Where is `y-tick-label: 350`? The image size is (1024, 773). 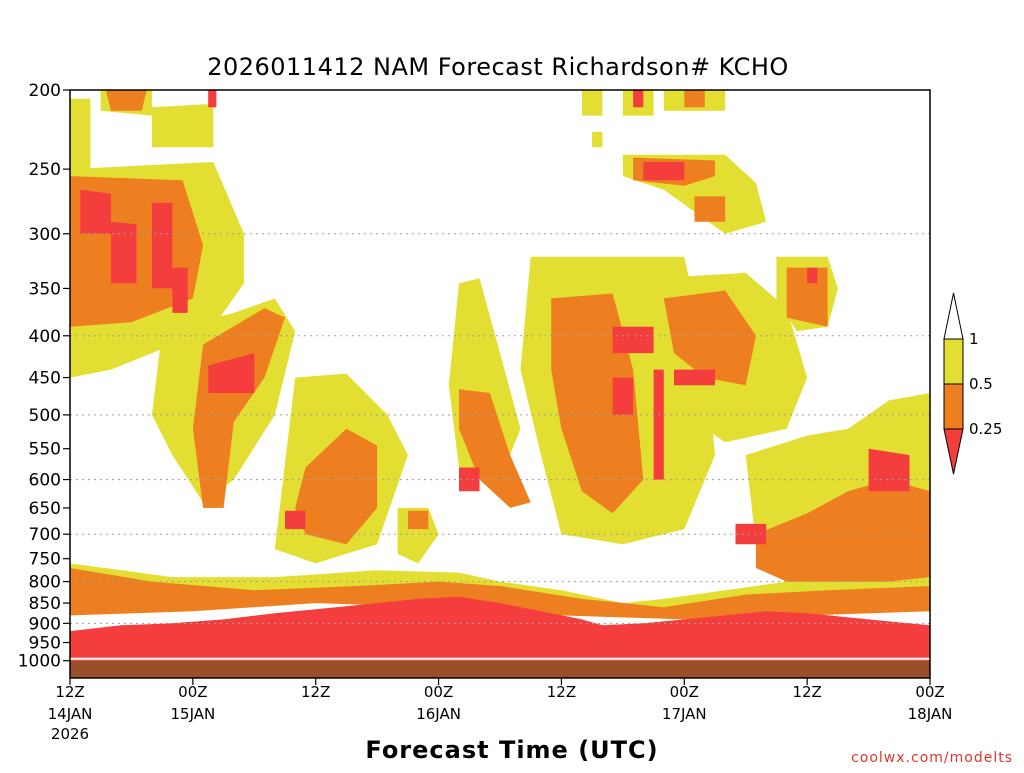
y-tick-label: 350 is located at coordinates (45, 289).